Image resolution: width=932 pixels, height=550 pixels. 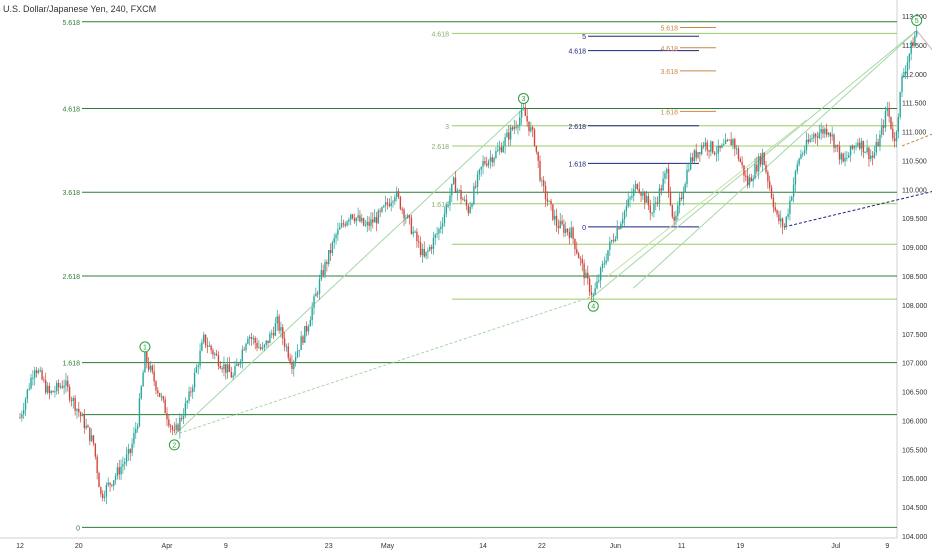 What do you see at coordinates (914, 104) in the screenshot?
I see `price-tick-label: 111.500` at bounding box center [914, 104].